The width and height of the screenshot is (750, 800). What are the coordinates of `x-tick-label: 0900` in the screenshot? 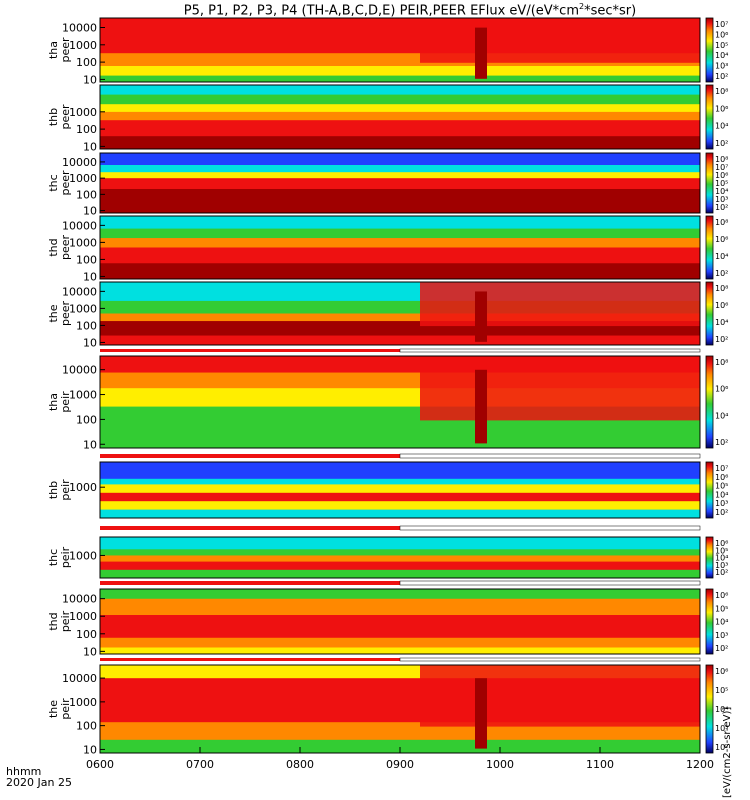 It's located at (400, 764).